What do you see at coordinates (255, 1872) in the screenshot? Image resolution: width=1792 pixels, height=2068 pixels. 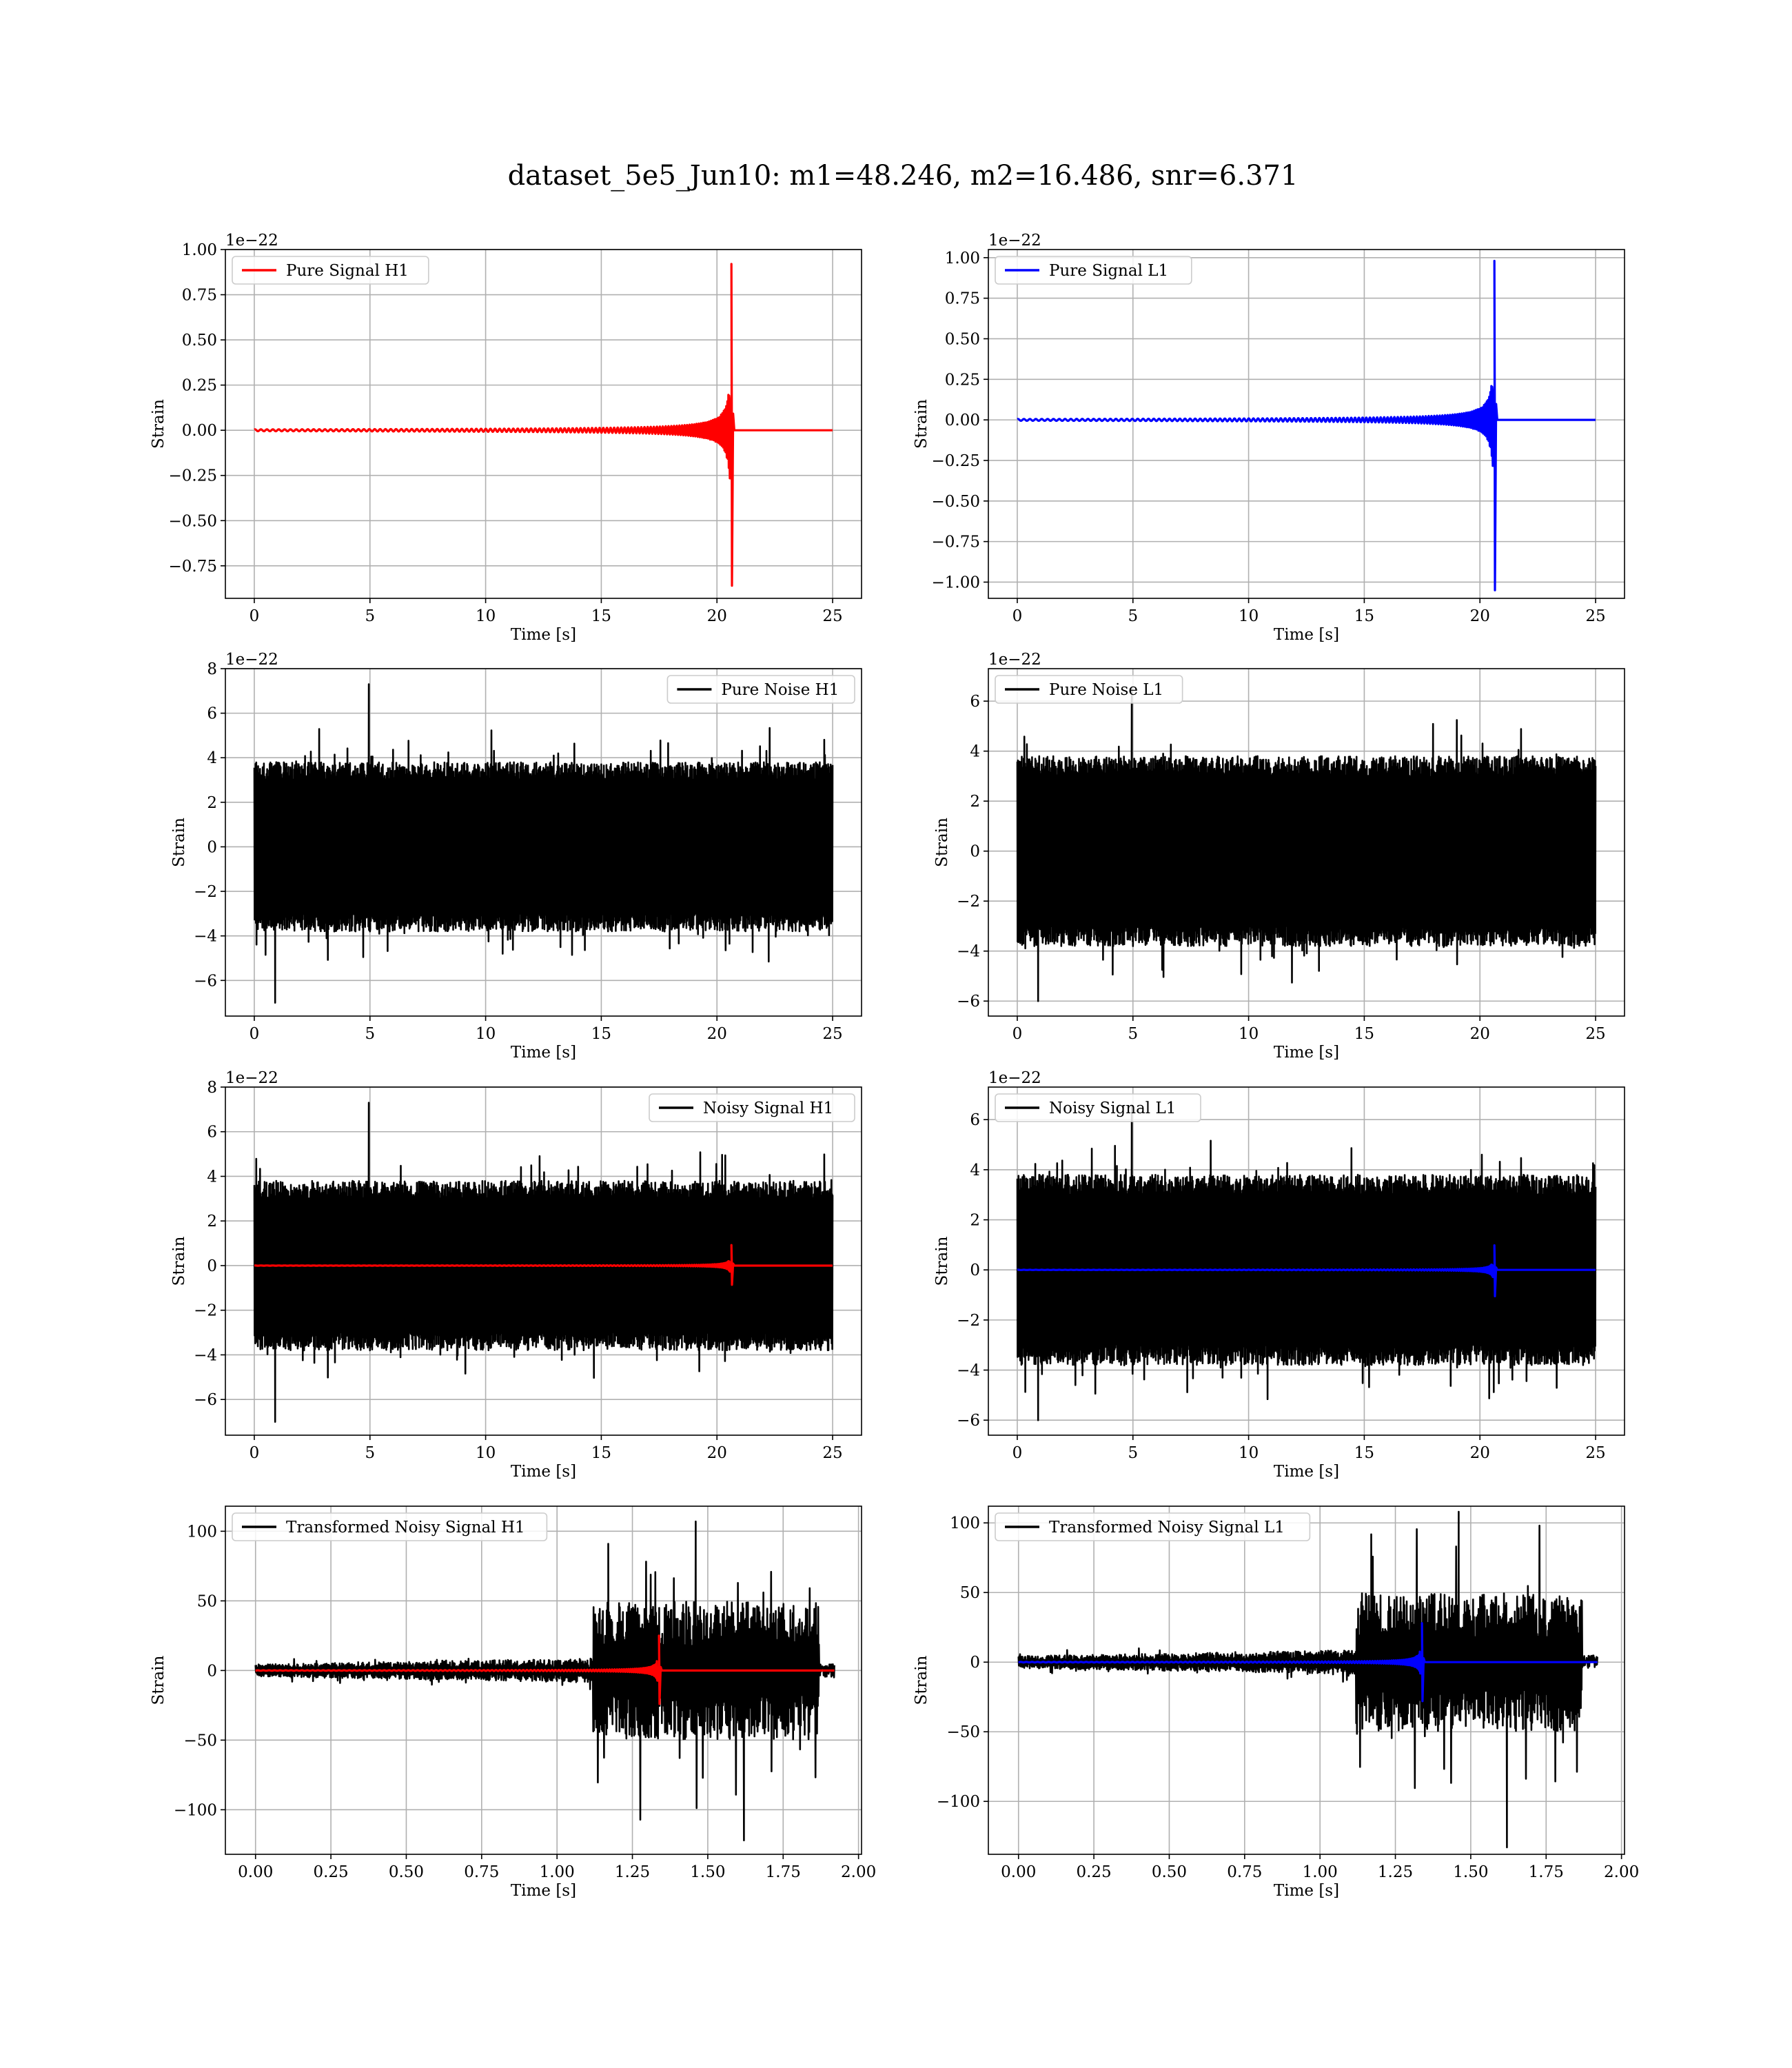 I see `x-tick-label-0: 0.00` at bounding box center [255, 1872].